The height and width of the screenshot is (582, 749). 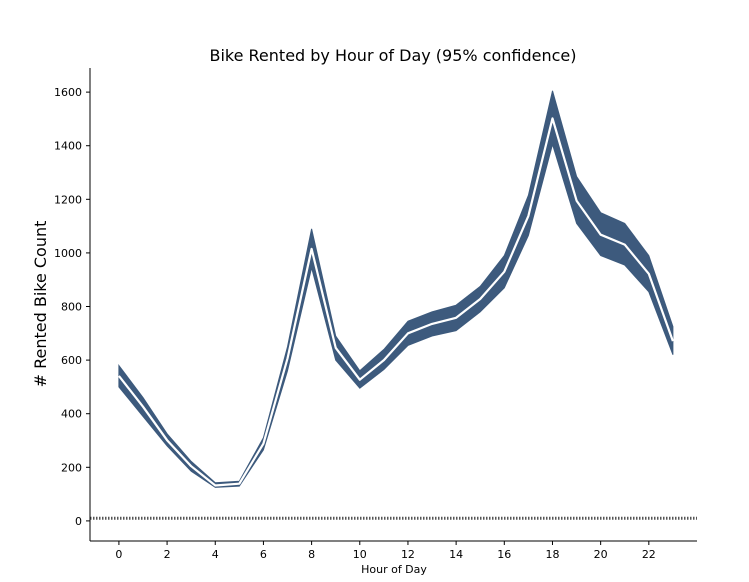 I want to click on x-tick-label: 12, so click(x=408, y=554).